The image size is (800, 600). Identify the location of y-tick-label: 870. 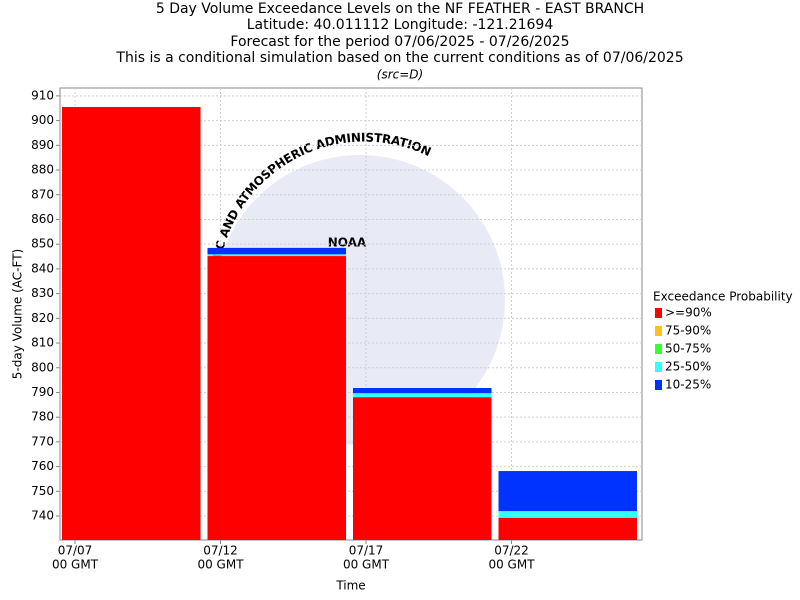
(42, 194).